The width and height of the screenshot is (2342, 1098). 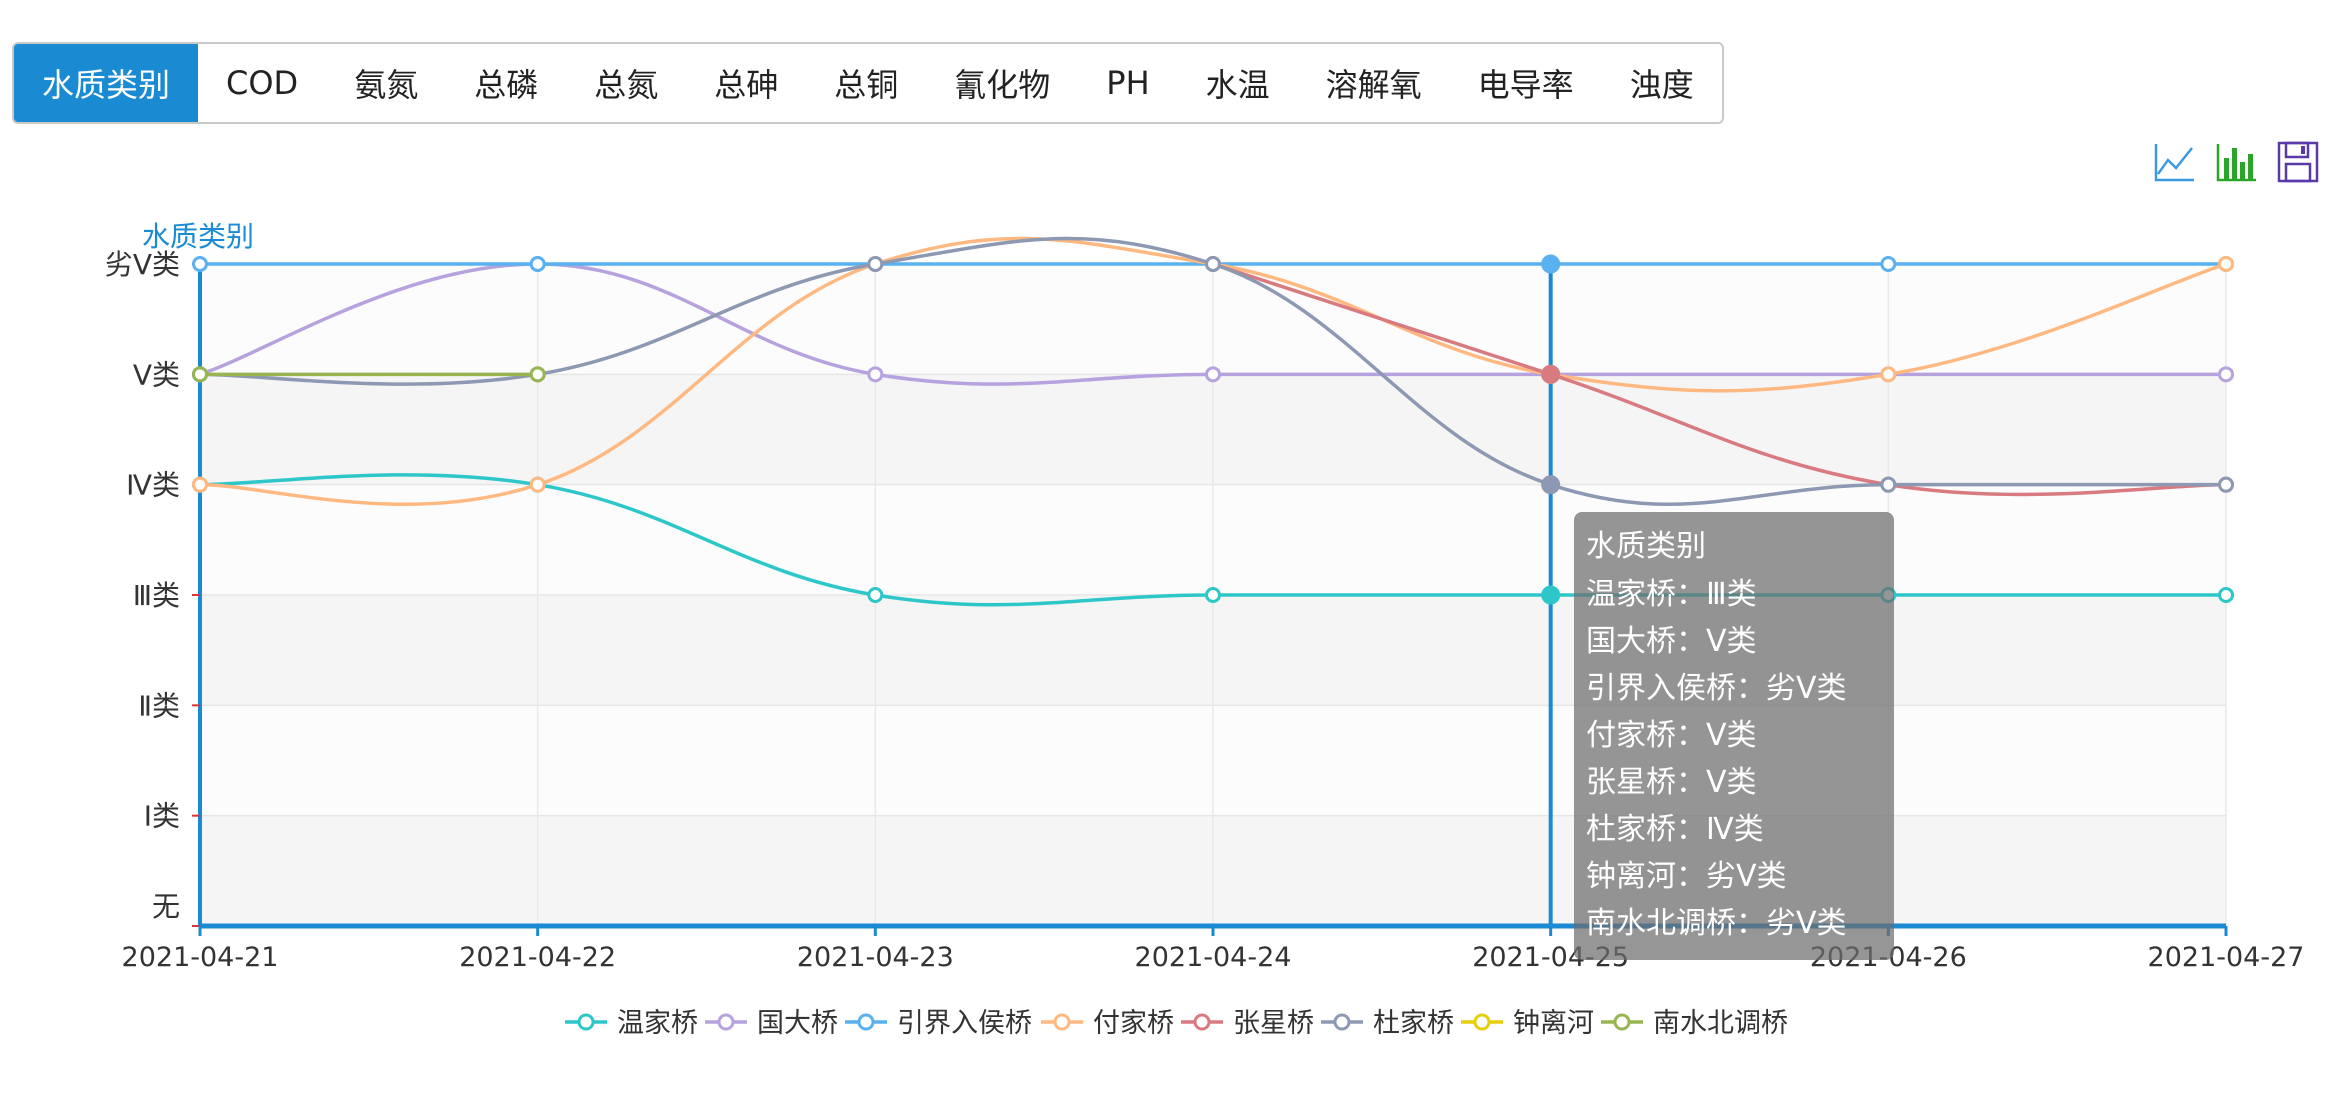 I want to click on toolbox, so click(x=2236, y=164).